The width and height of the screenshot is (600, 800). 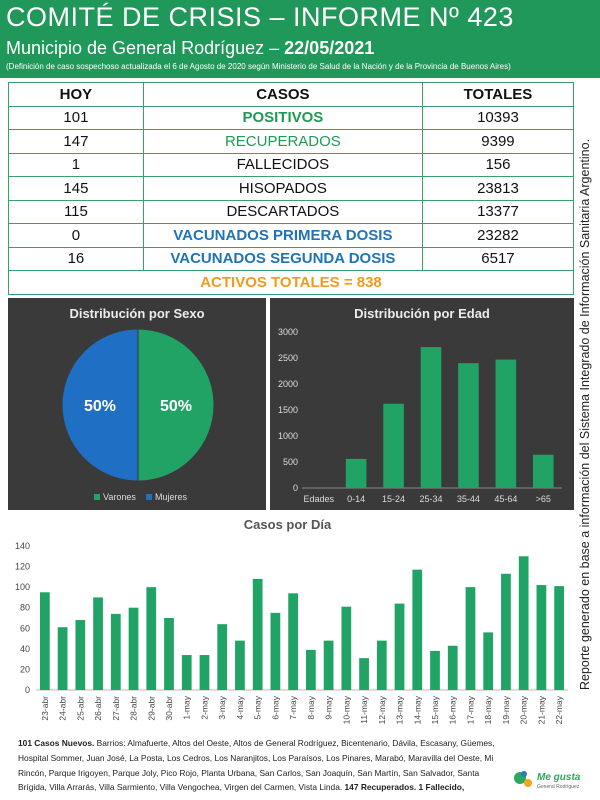 I want to click on x-tick-label: 17-may, so click(x=470, y=709).